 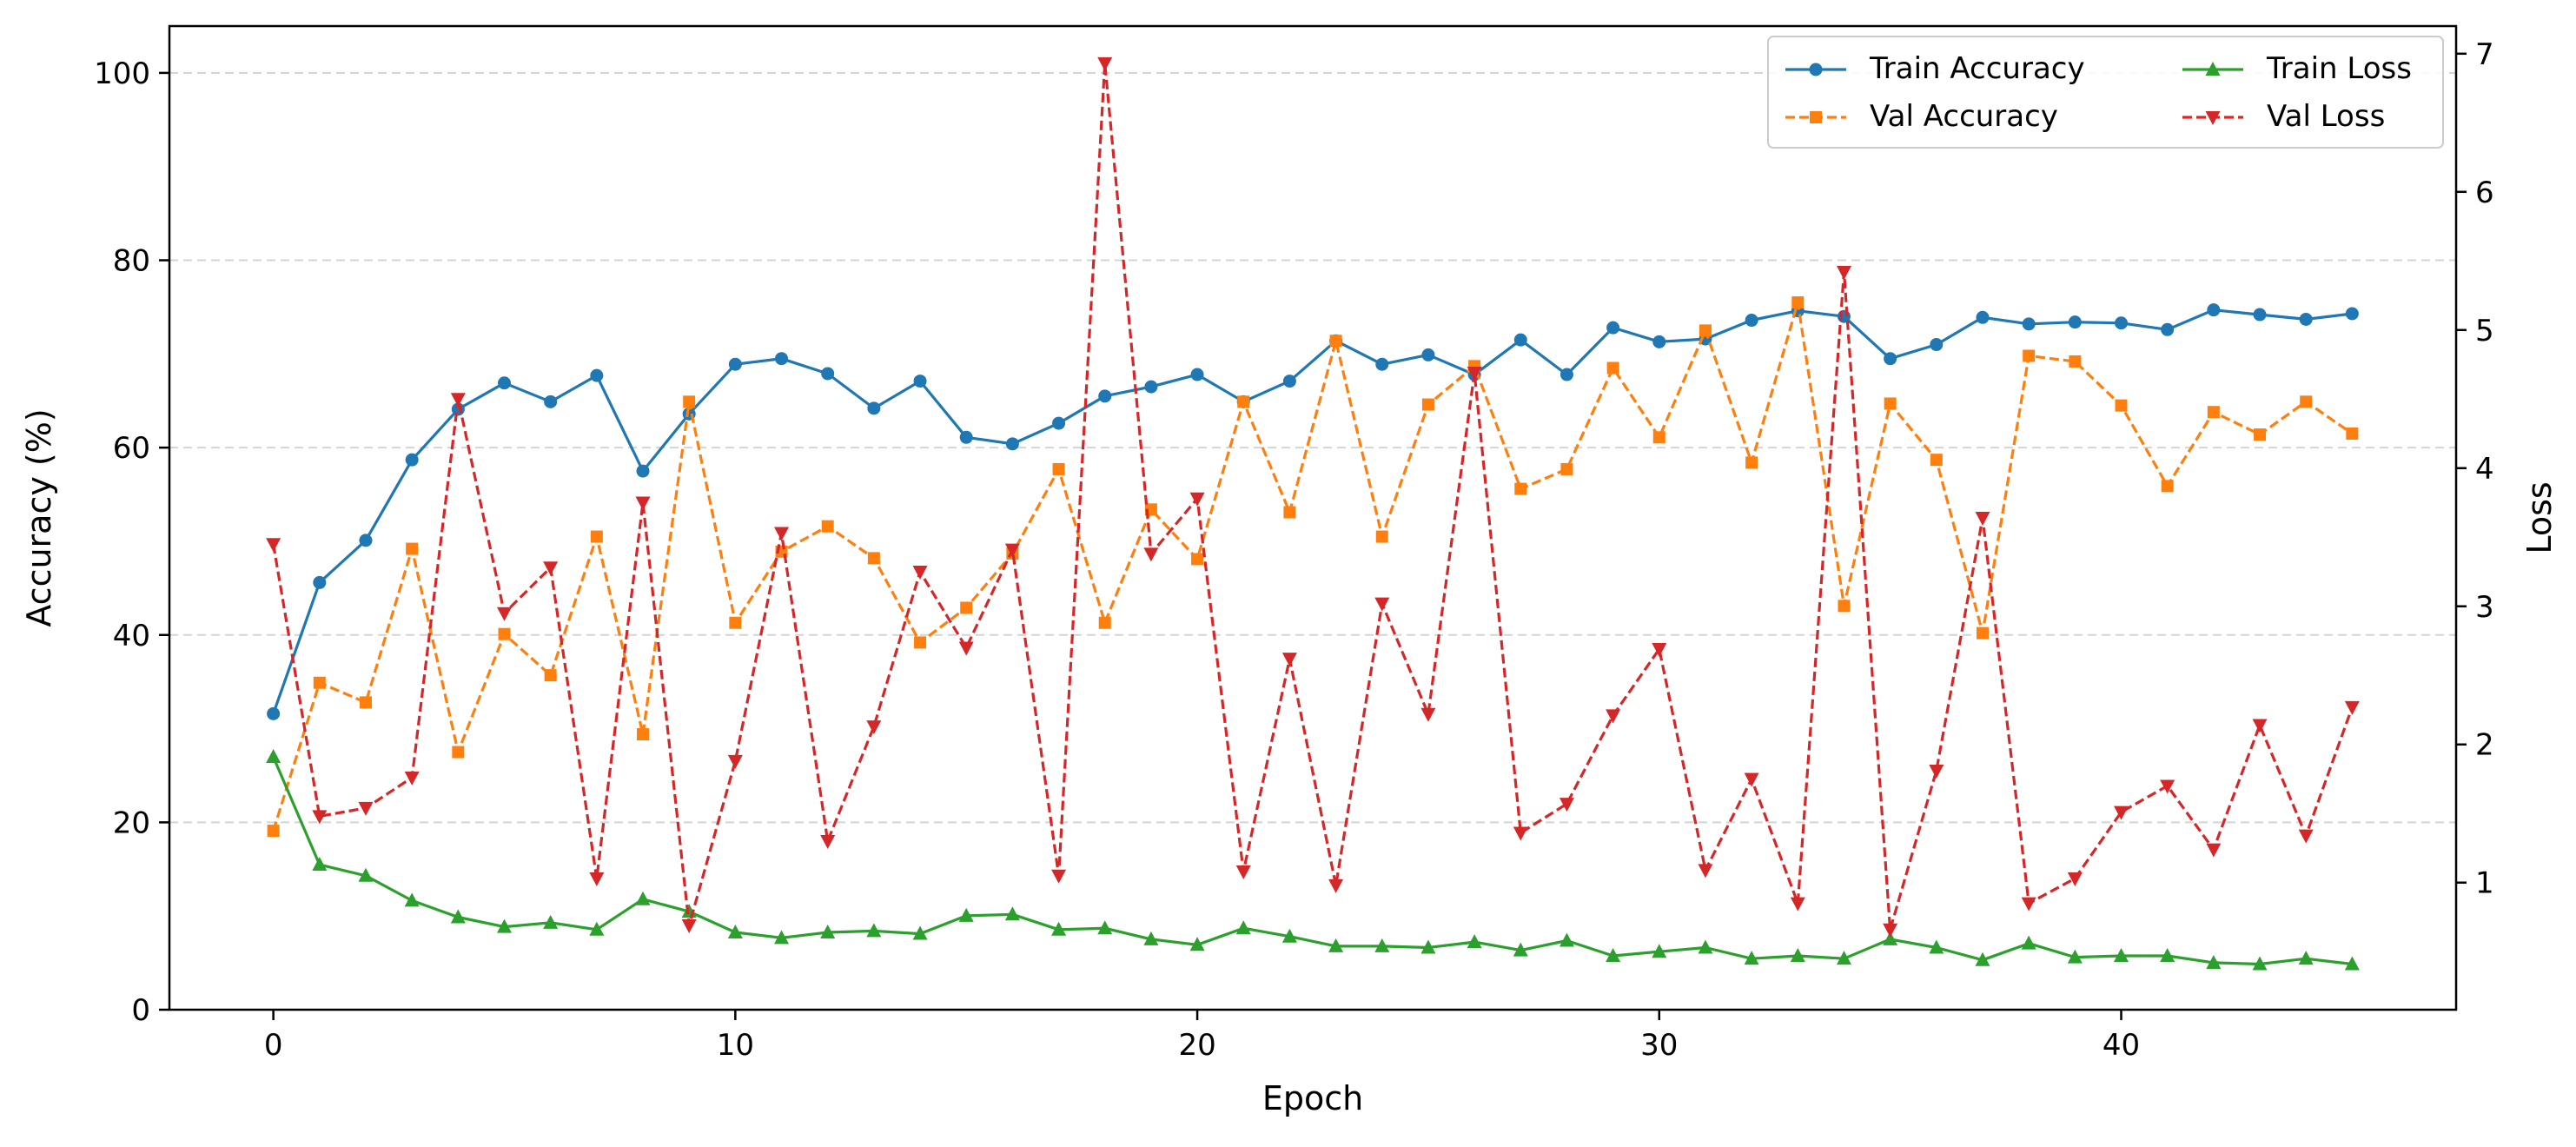 I want to click on y-right-tick-label: 5, so click(x=2484, y=331).